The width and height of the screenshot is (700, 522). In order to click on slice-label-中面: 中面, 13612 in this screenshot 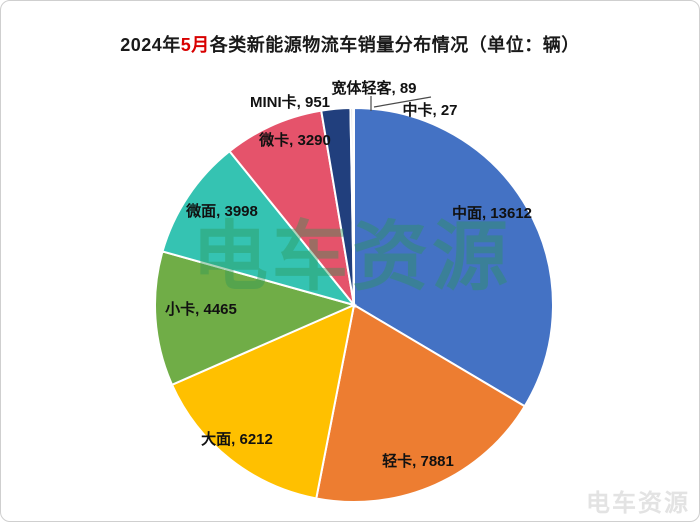, I will do `click(492, 213)`.